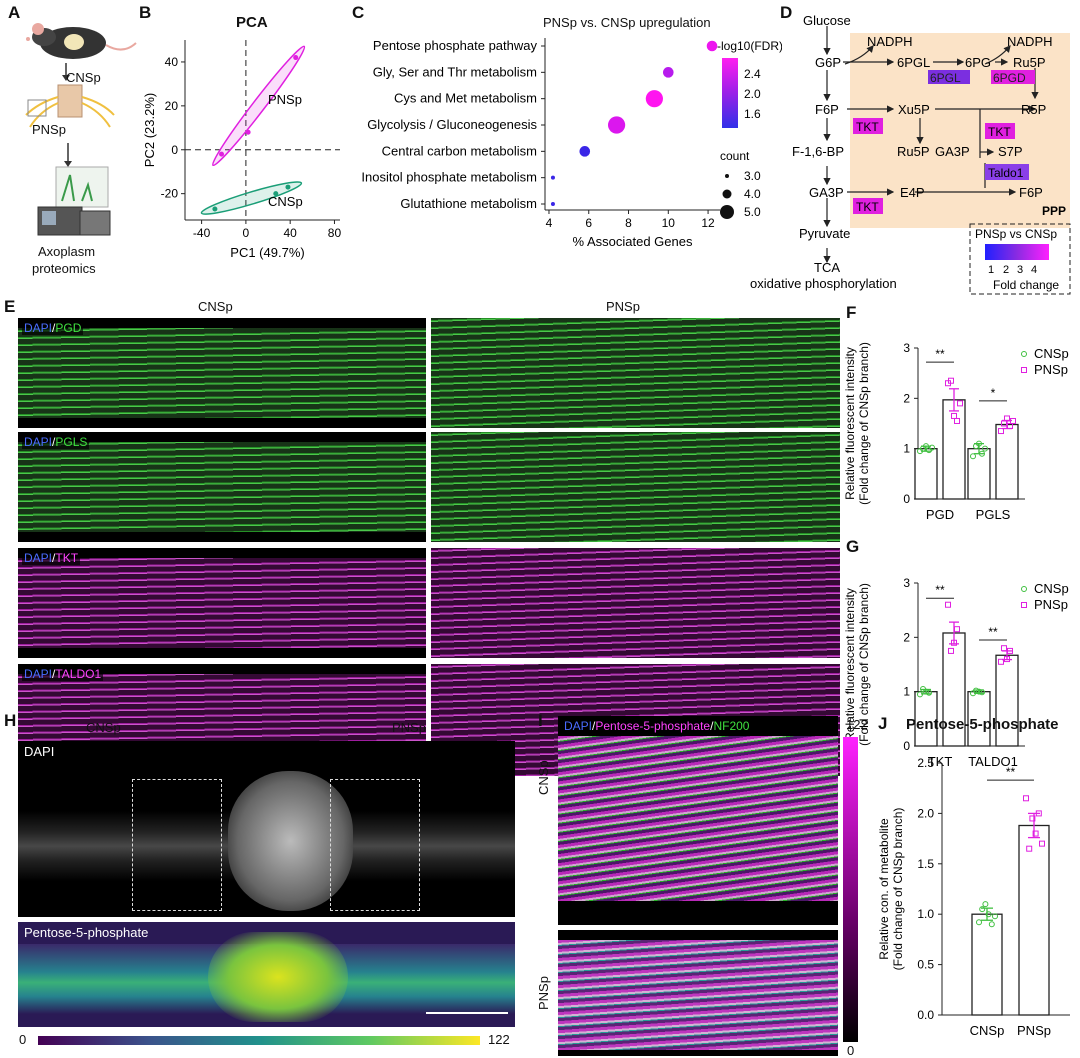 This screenshot has height=1058, width=1080. Describe the element at coordinates (81, 129) in the screenshot. I see `mouse-schematic` at that location.